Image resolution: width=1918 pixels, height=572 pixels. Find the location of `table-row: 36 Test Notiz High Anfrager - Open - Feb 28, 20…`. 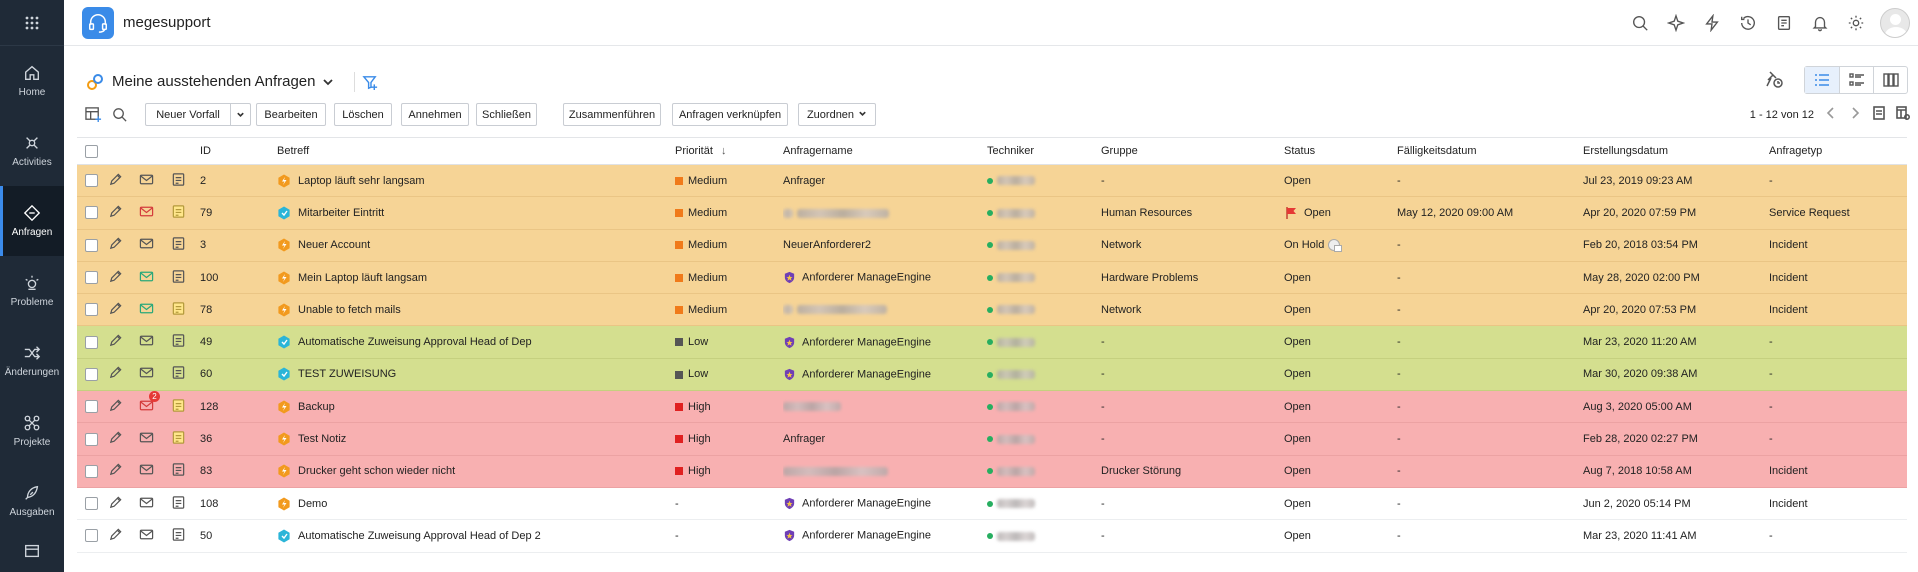

table-row: 36 Test Notiz High Anfrager - Open - Feb 28, 20… is located at coordinates (992, 439).